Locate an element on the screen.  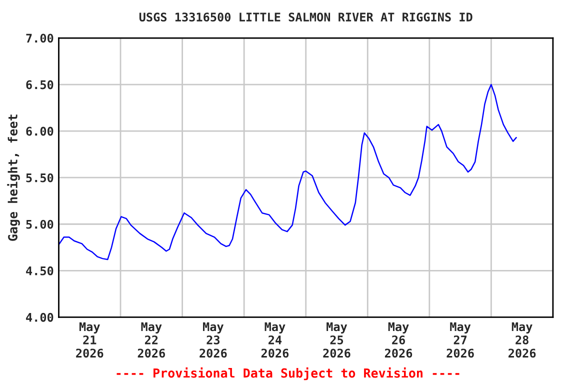
x-tick-label: May 21 2026 is located at coordinates (90, 340).